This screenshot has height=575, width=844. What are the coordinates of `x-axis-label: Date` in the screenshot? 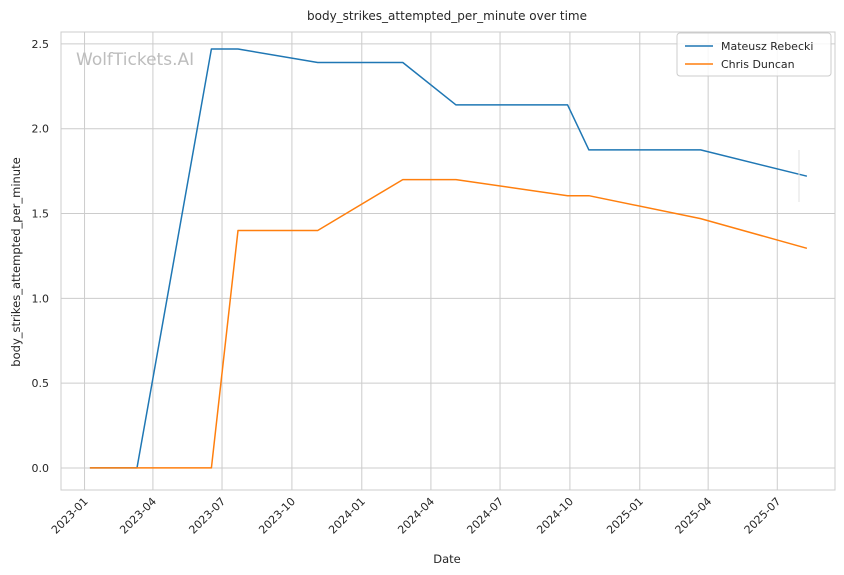 It's located at (447, 559).